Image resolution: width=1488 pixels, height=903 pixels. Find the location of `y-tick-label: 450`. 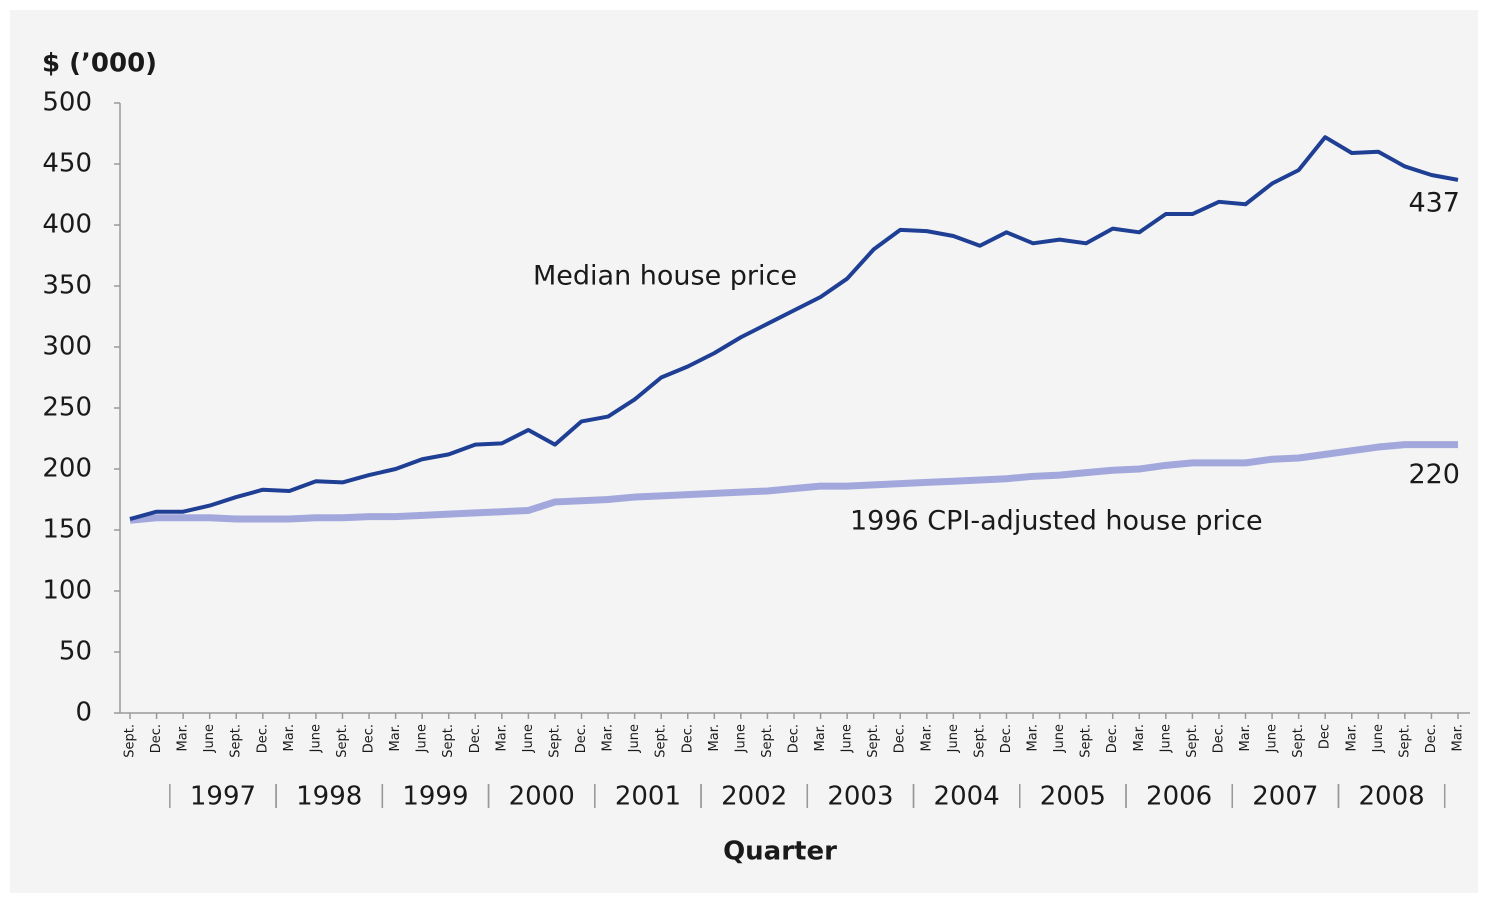

y-tick-label: 450 is located at coordinates (67, 164).